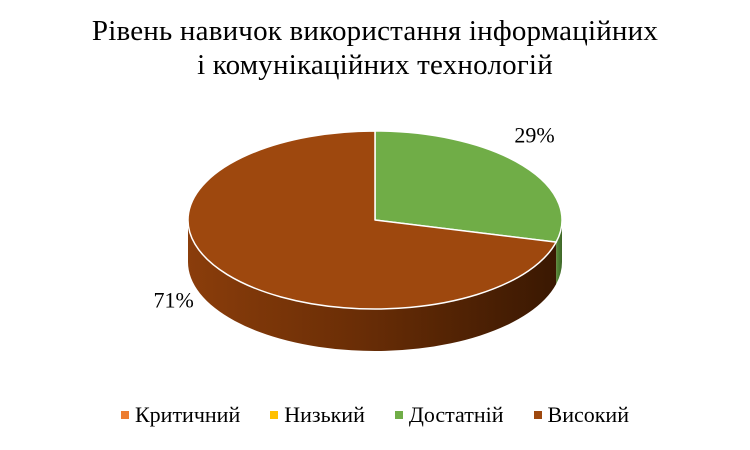 The width and height of the screenshot is (750, 450). Describe the element at coordinates (324, 414) in the screenshot. I see `legend-label-low: Низький` at that location.